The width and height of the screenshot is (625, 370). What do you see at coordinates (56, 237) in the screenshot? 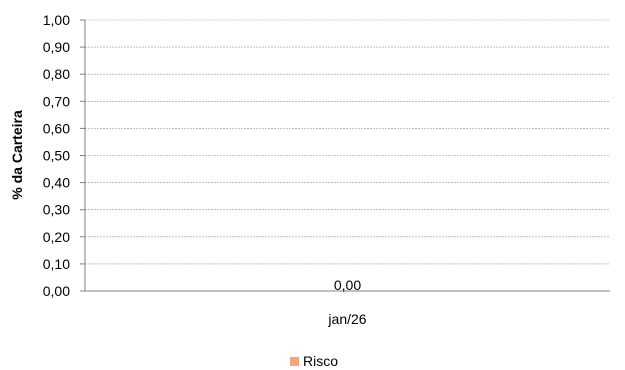
I see `y-tick-label: 0,20` at bounding box center [56, 237].